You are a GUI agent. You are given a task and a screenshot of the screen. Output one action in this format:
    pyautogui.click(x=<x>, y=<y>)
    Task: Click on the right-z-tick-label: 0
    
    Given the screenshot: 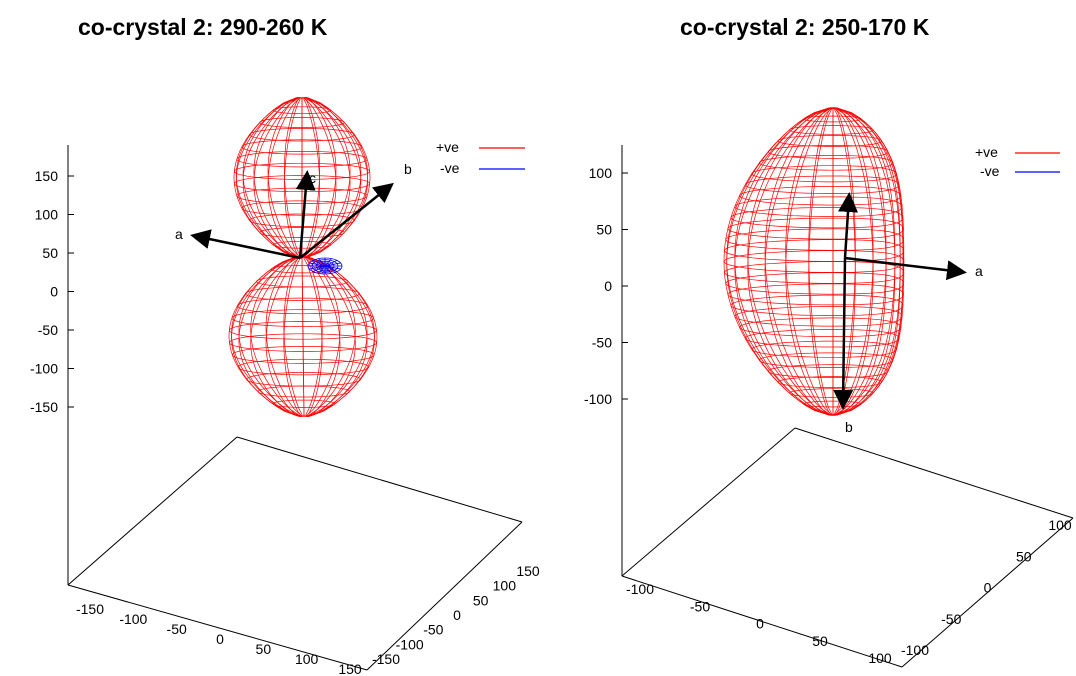 What is the action you would take?
    pyautogui.click(x=608, y=286)
    